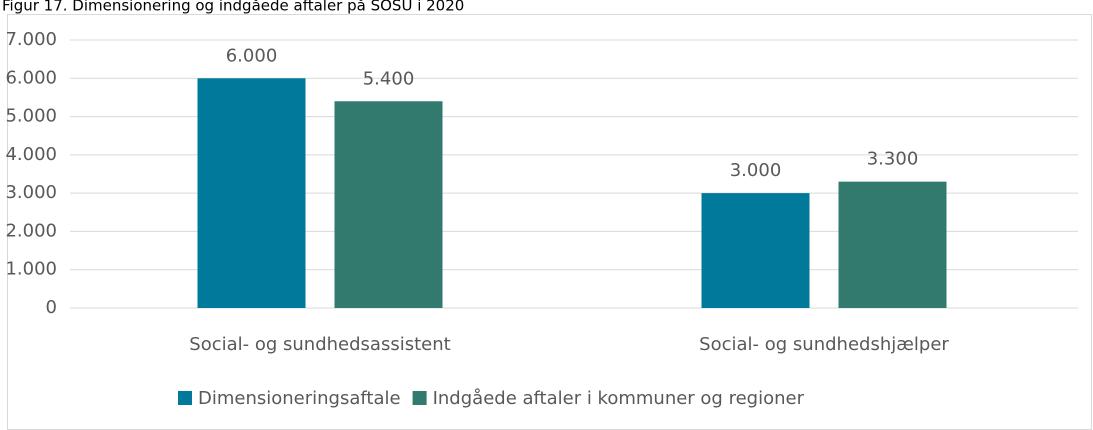  I want to click on data-label: 3.300, so click(893, 159).